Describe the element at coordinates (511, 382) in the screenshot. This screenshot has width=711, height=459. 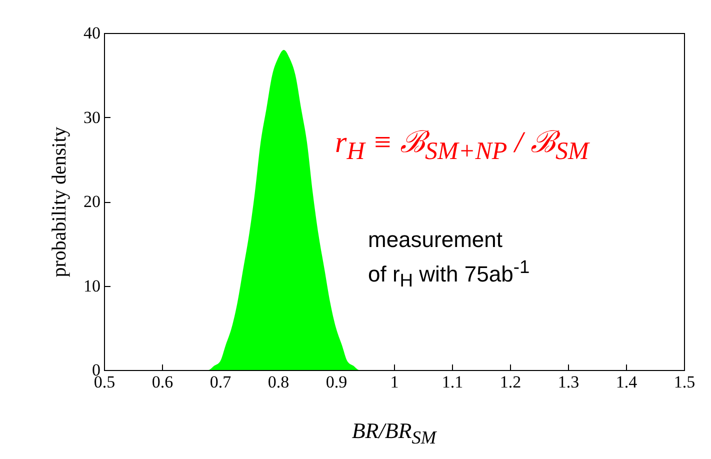
I see `x-tick-label: 1.2` at that location.